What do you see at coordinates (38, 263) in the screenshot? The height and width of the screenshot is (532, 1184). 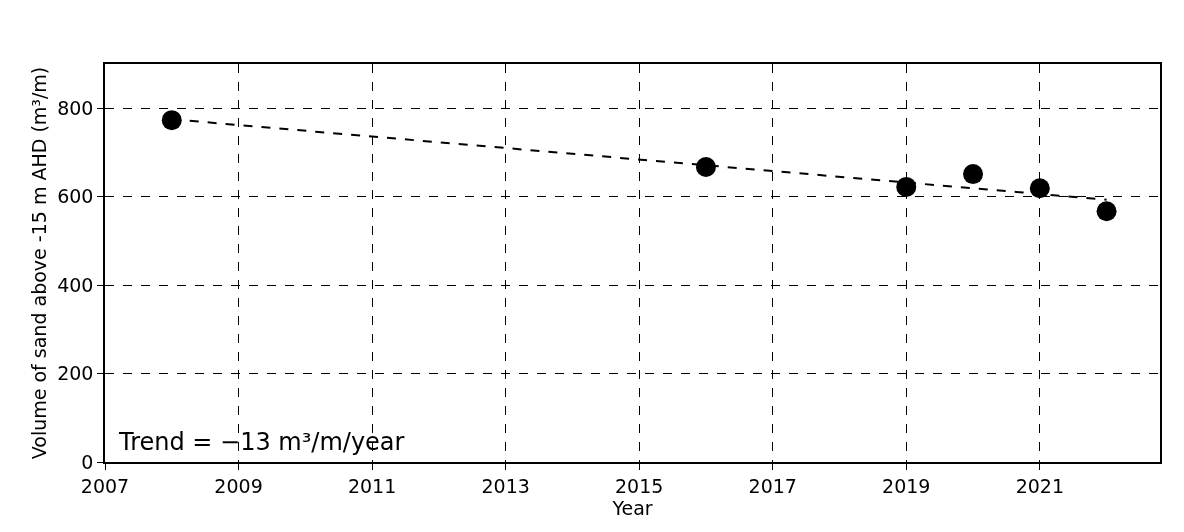 I see `y-axis-title: Volume of sand above -15 m AHD (m³/m)` at bounding box center [38, 263].